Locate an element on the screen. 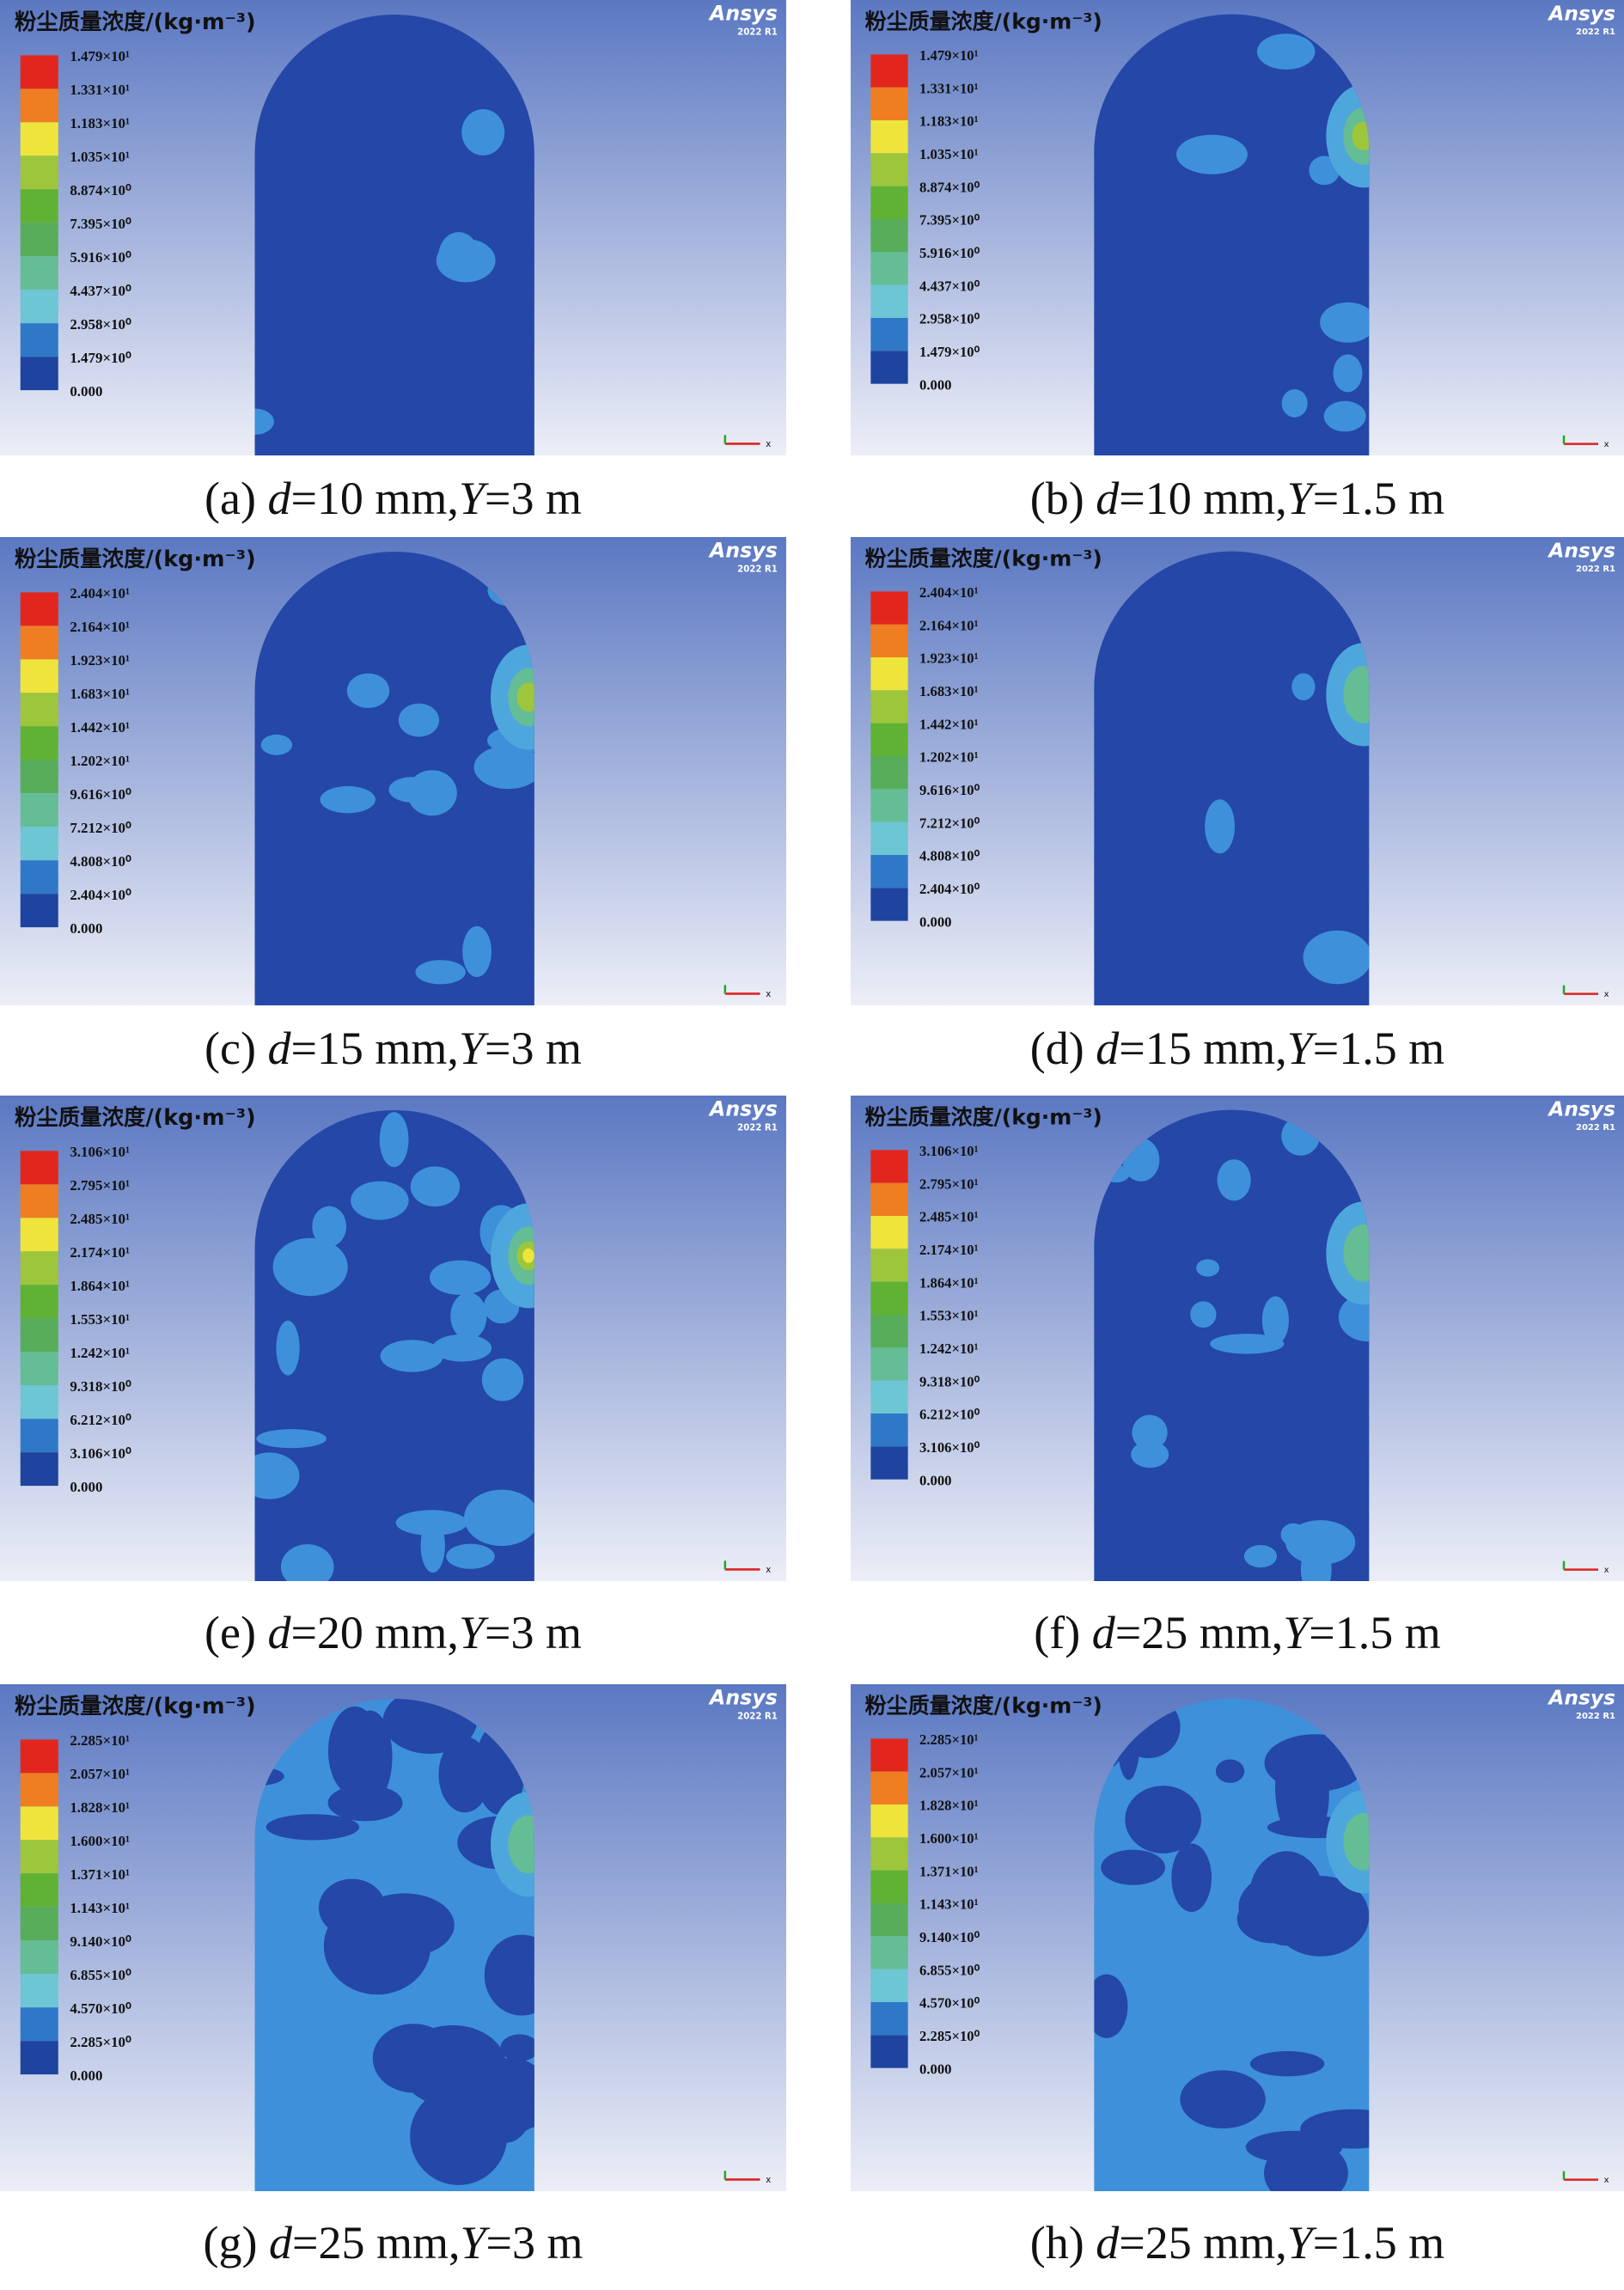 The width and height of the screenshot is (1624, 2290). legend-label: 1.923×10¹ is located at coordinates (100, 660).